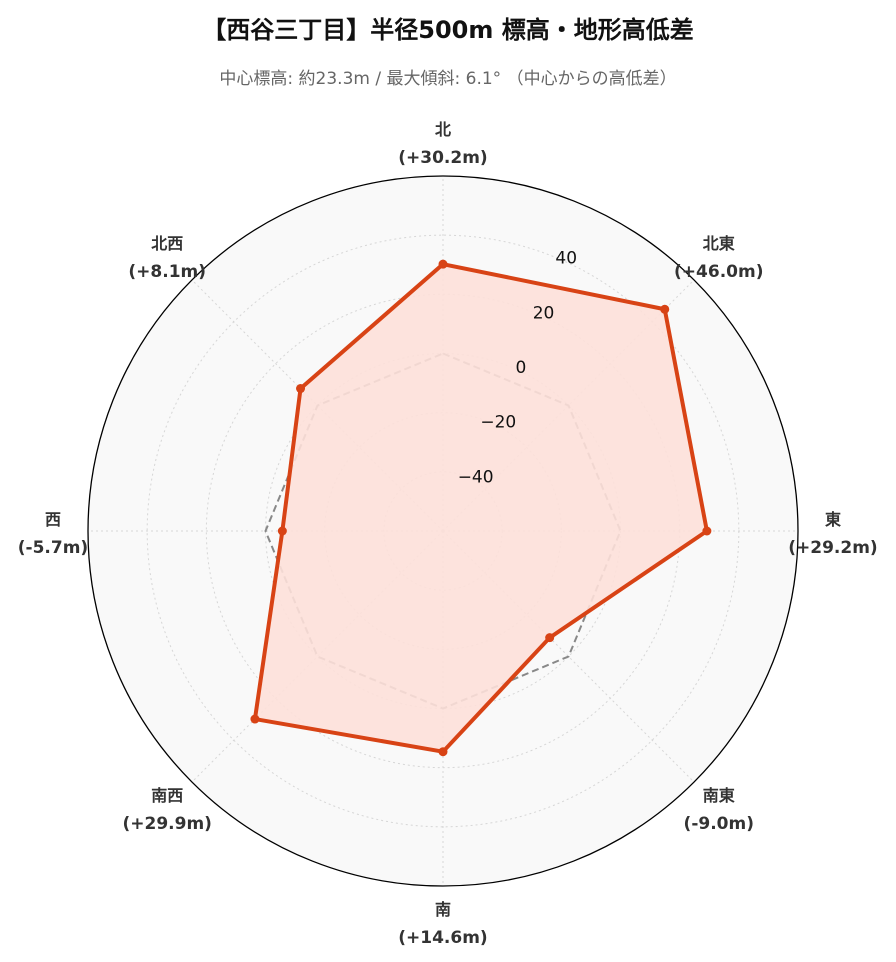 This screenshot has height=962, width=896. I want to click on r-tick-label: 0, so click(521, 368).